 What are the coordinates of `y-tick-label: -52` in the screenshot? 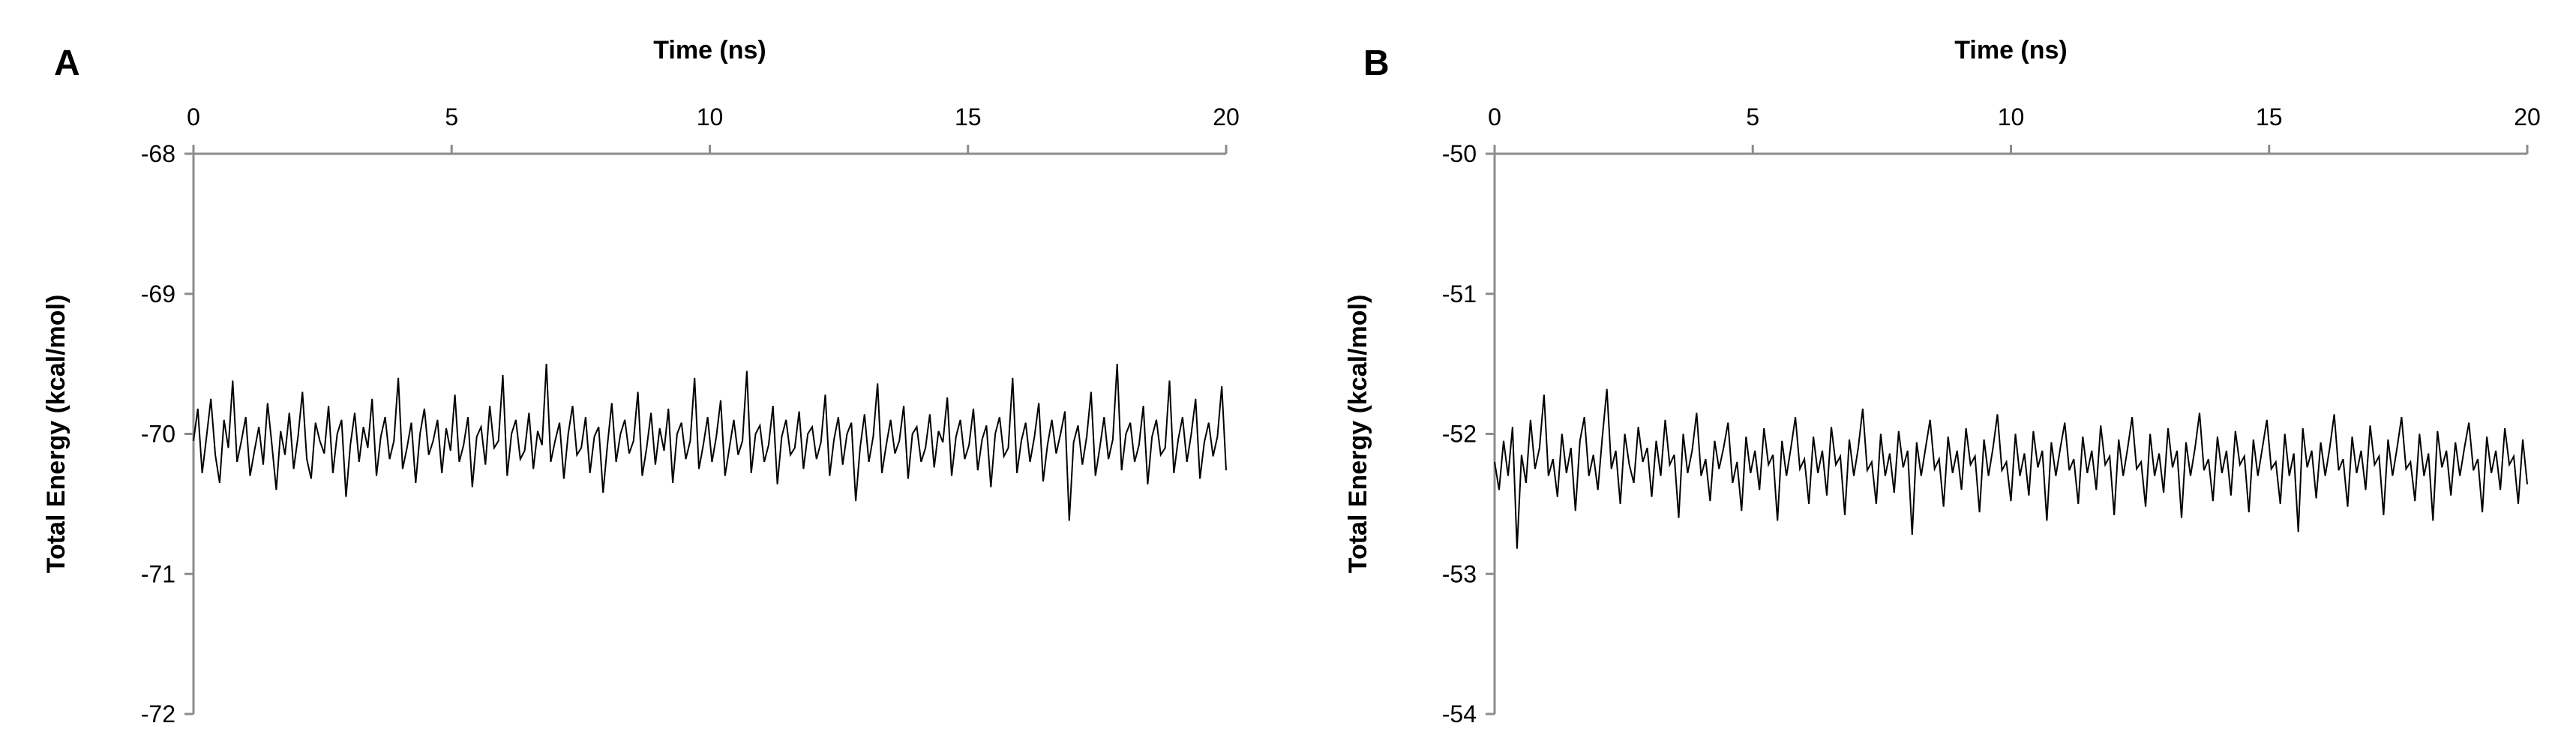 It's located at (1459, 434).